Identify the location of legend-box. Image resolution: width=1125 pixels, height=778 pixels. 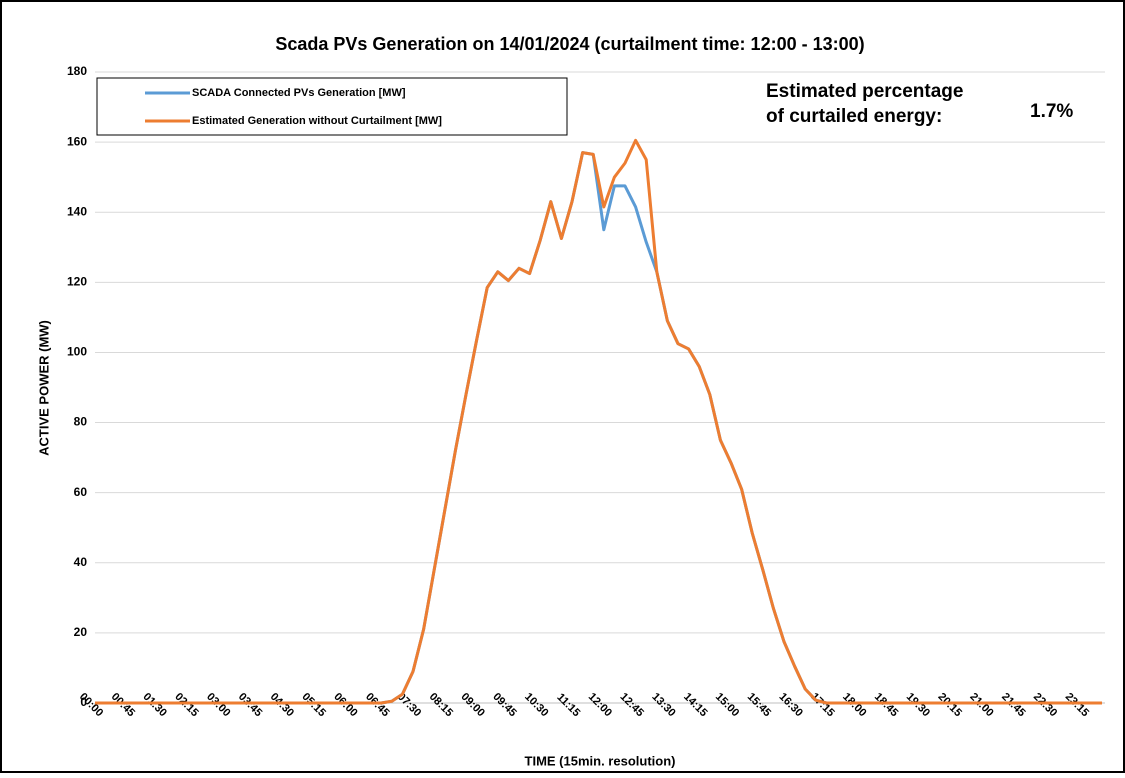
(332, 106).